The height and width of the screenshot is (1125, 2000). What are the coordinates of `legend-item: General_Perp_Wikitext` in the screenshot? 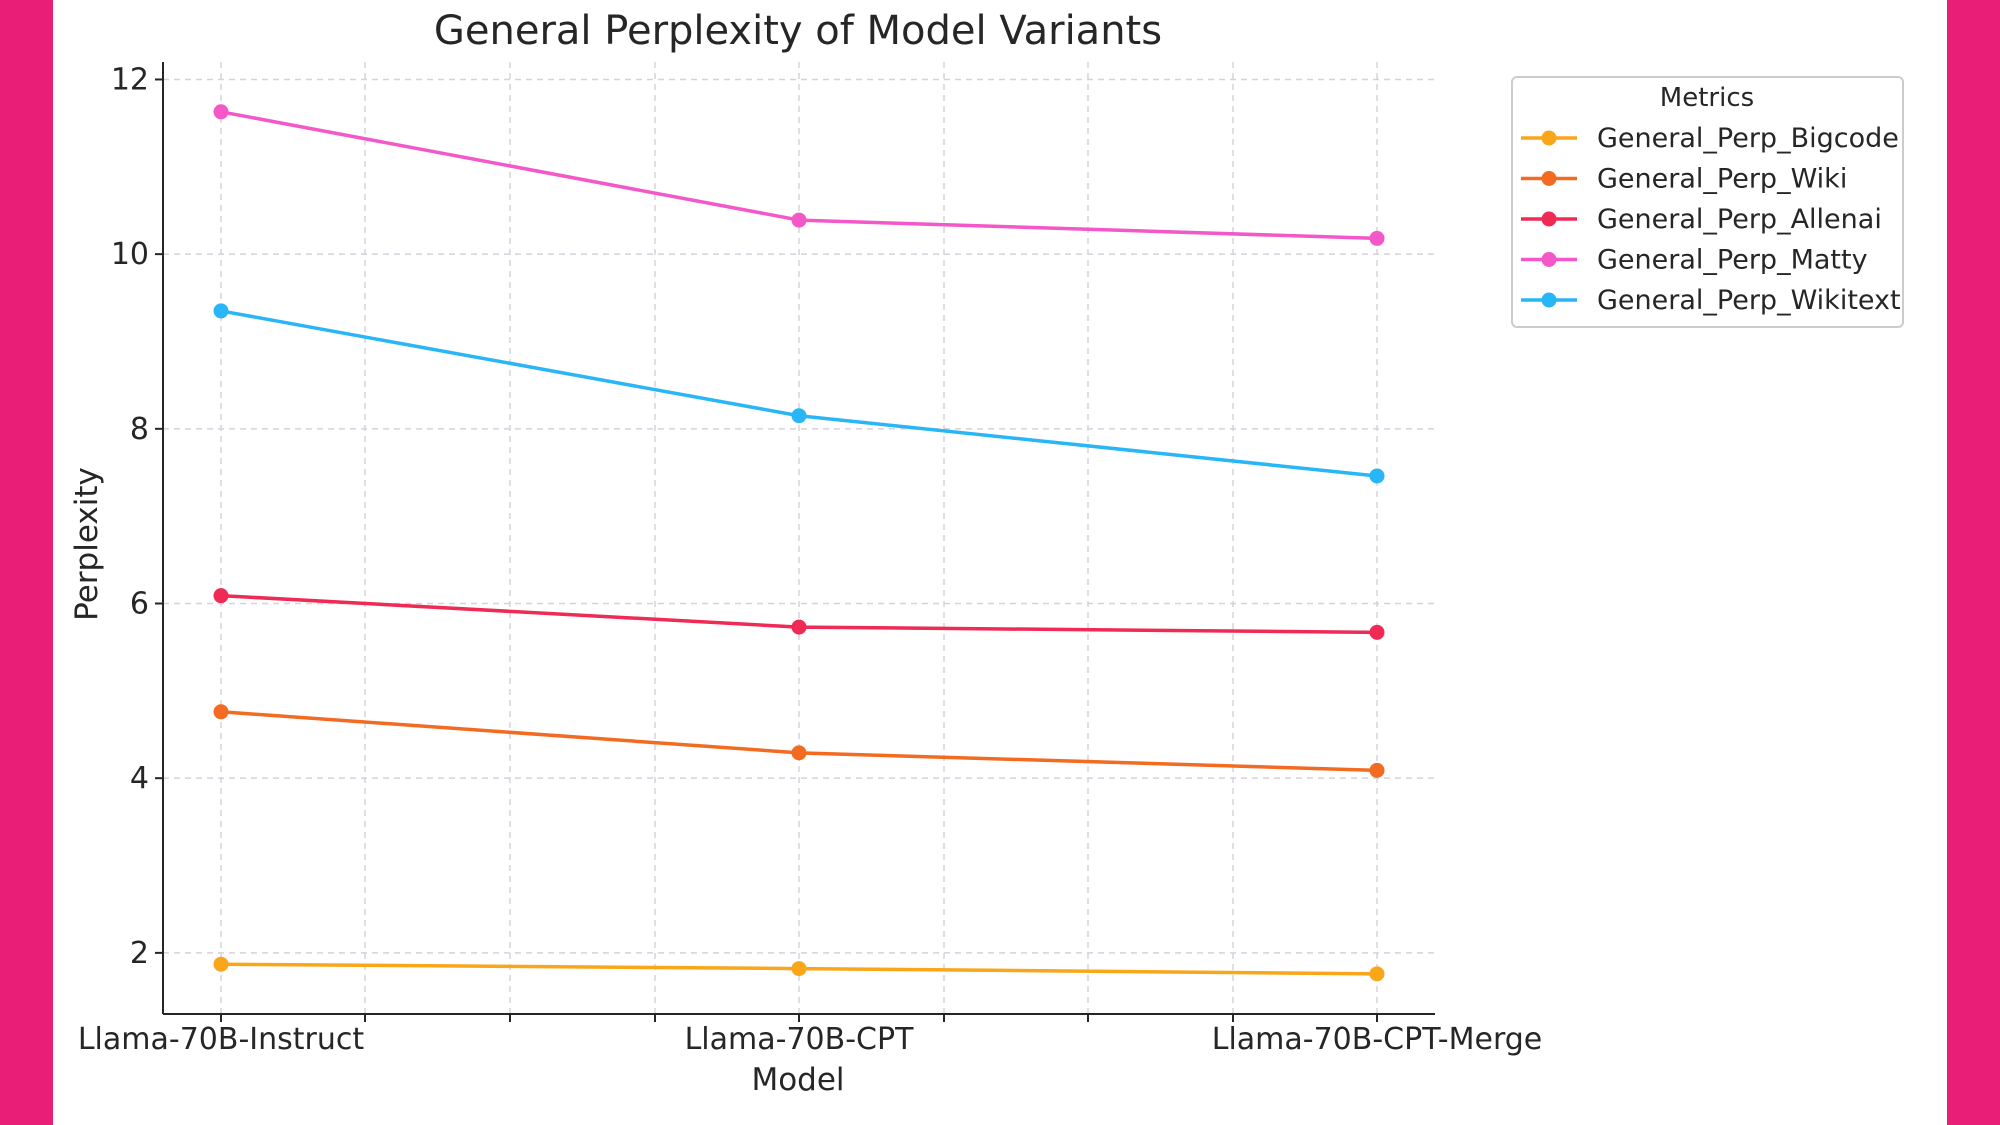 It's located at (1711, 300).